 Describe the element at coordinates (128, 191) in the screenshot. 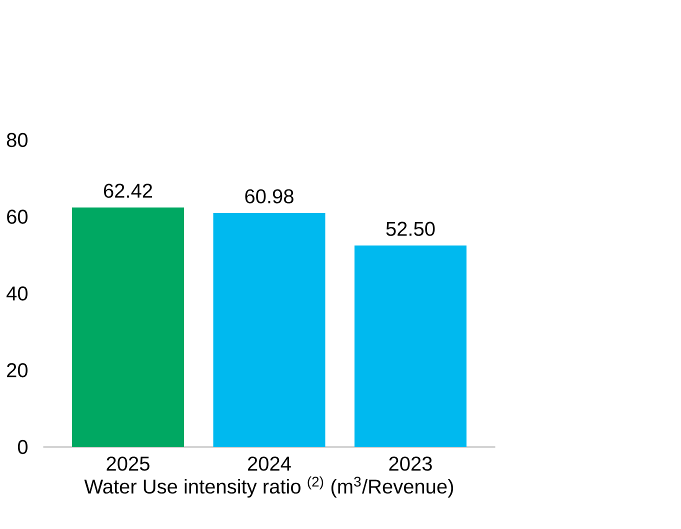

I see `data-label: 62.42` at that location.